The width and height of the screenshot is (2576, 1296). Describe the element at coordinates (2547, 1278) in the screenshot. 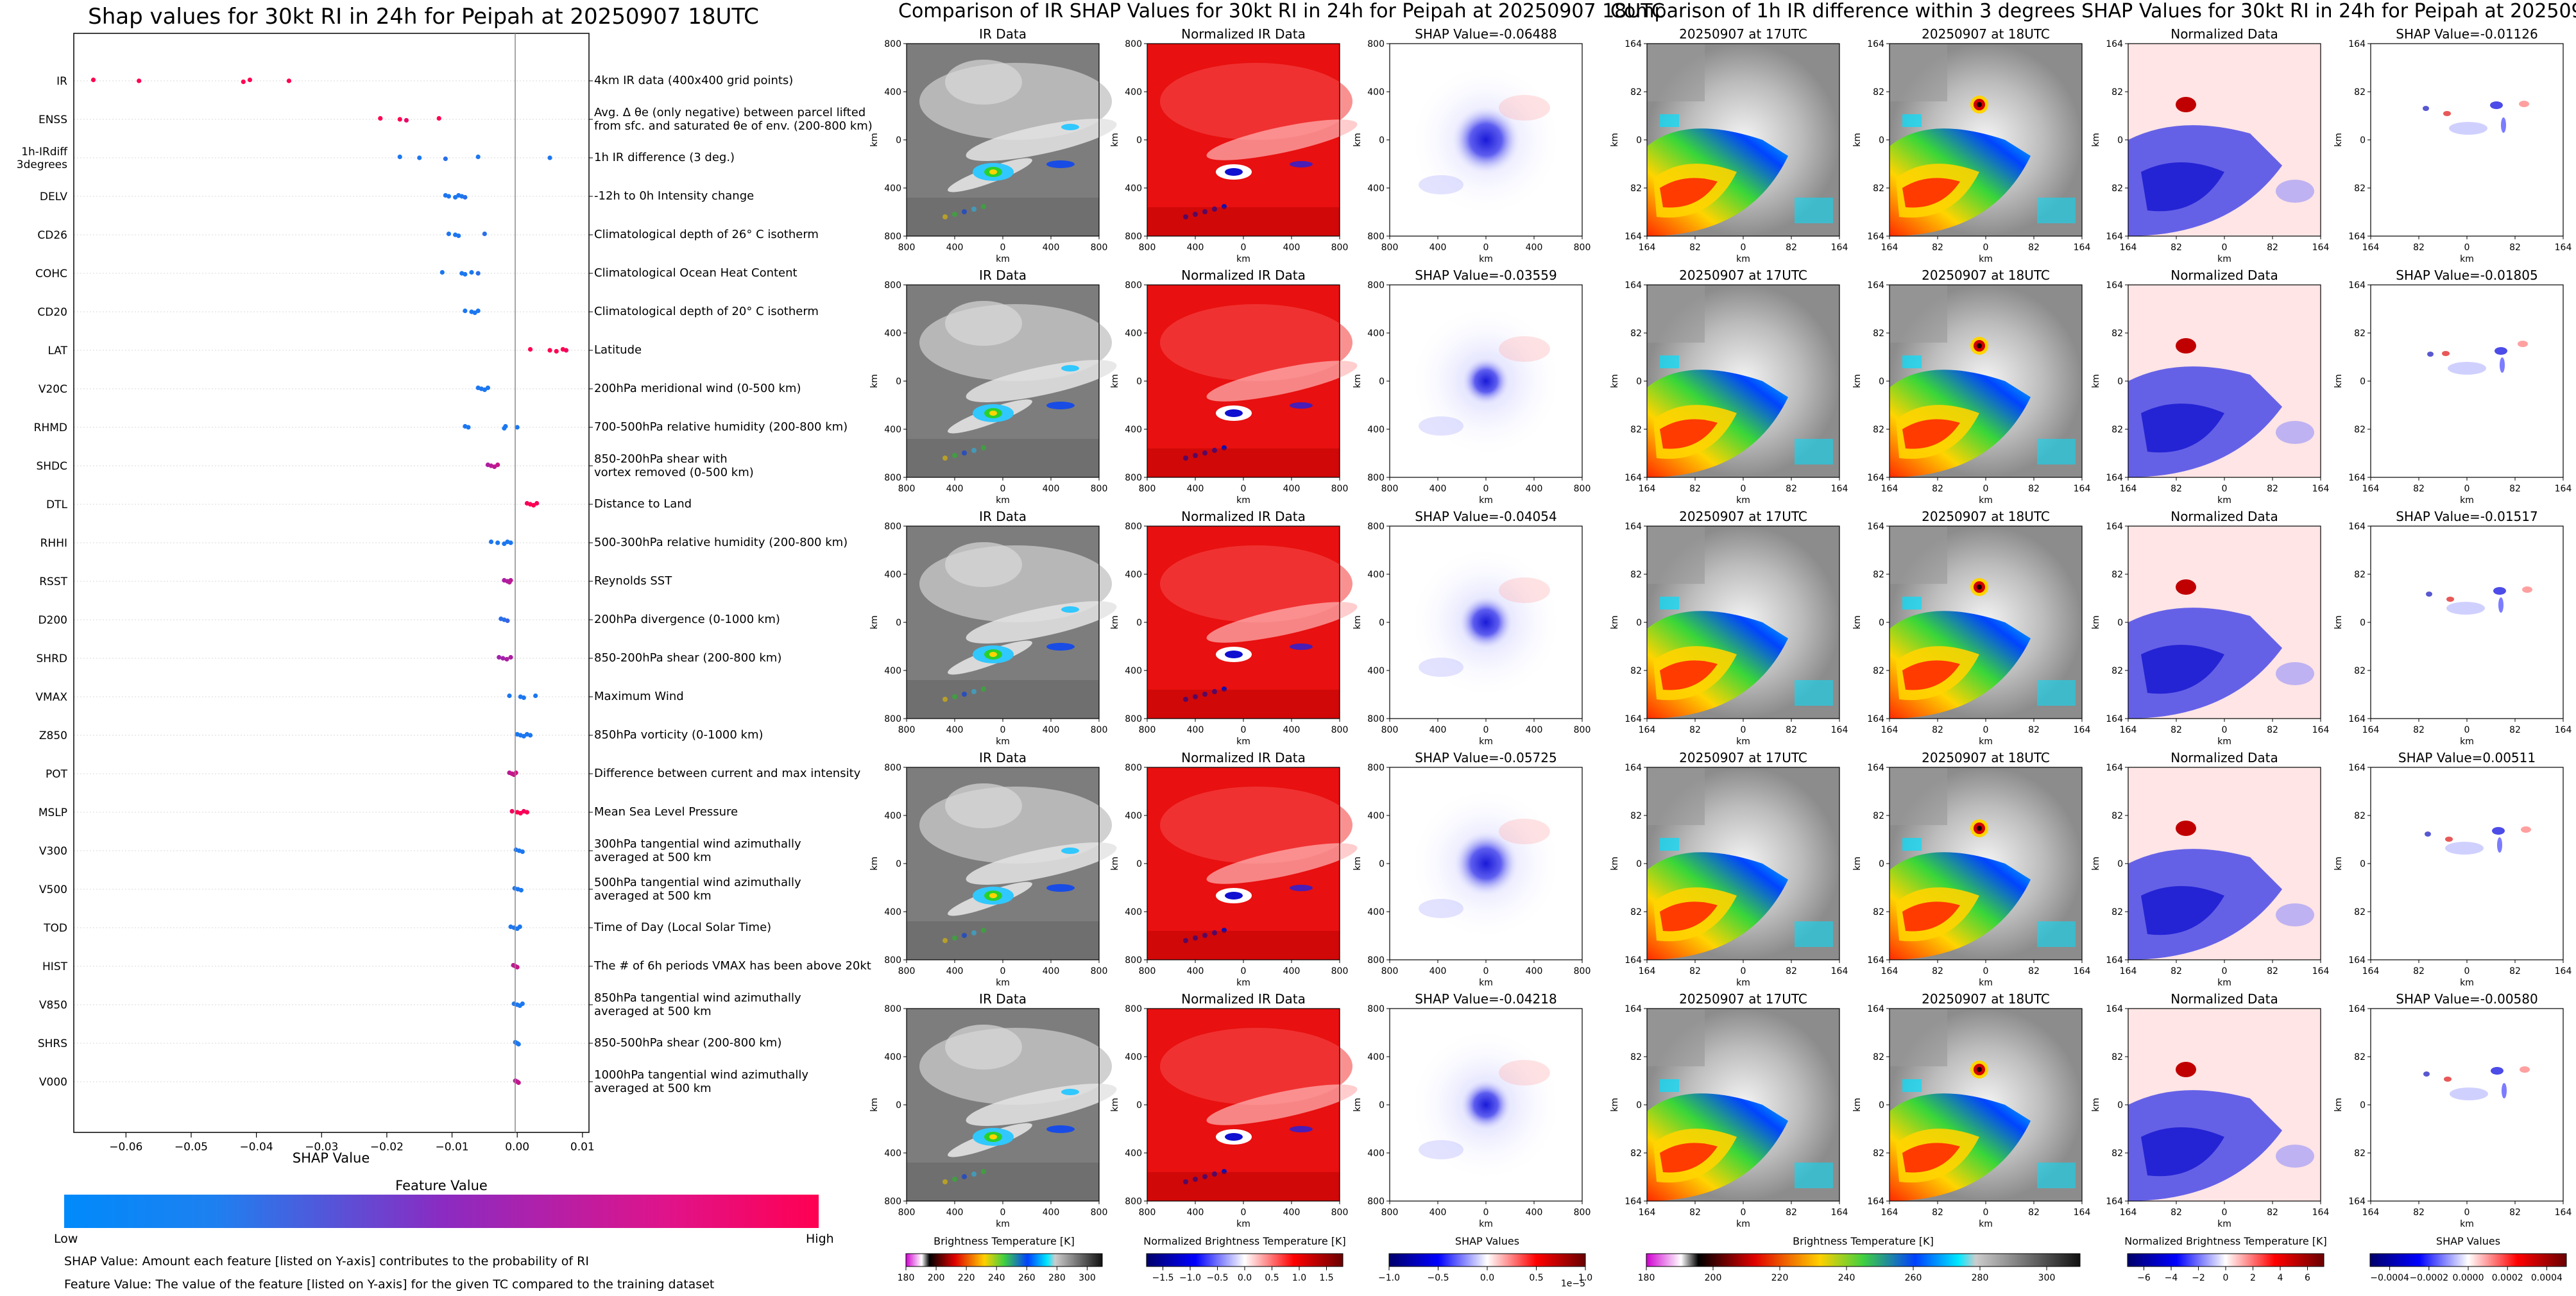

I see `colorbar-tick-label: 0.0004` at that location.